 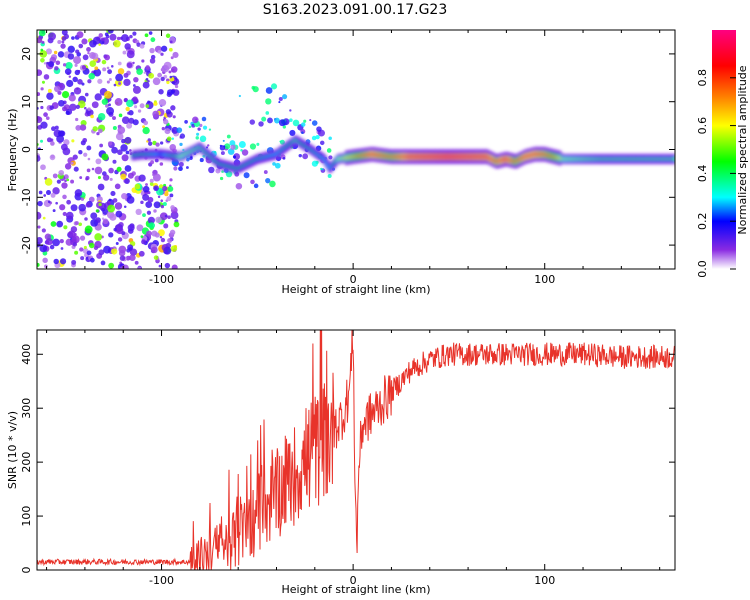 I want to click on snr-x-axis-label: Height of straight line (km), so click(x=355, y=589).